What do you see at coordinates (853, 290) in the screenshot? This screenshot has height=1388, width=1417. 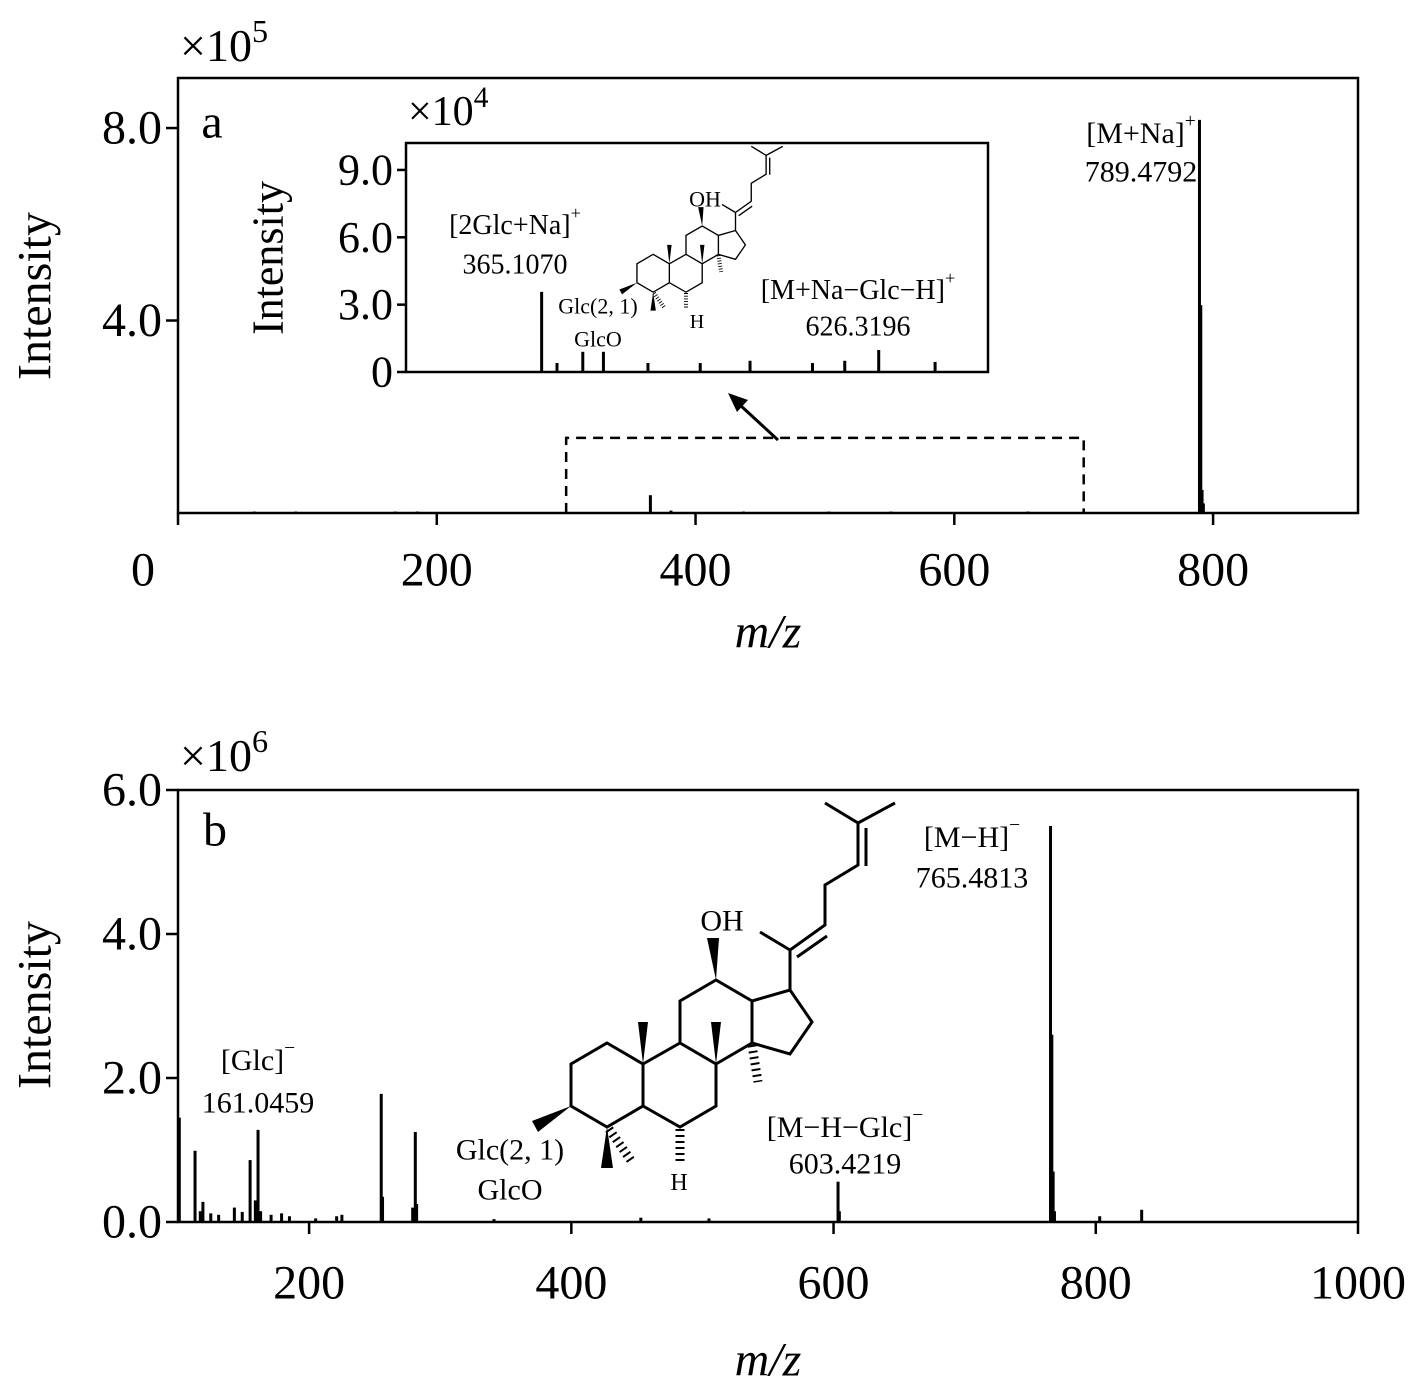 I see `ion-label: [M+Na−Glc−H]` at bounding box center [853, 290].